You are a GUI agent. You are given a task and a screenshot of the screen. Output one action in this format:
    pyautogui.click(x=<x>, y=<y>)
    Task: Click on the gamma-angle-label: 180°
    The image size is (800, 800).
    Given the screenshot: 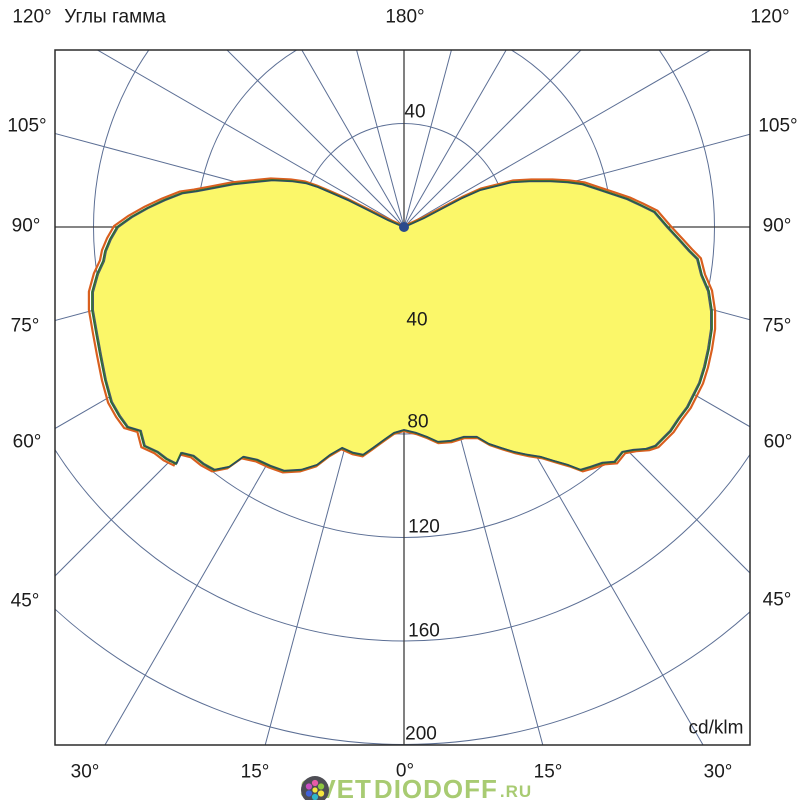 What is the action you would take?
    pyautogui.click(x=405, y=17)
    